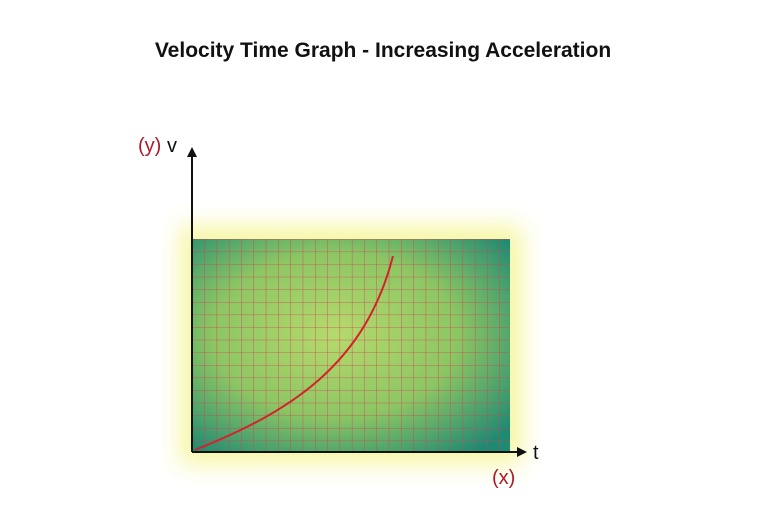 The image size is (768, 530). What do you see at coordinates (536, 453) in the screenshot?
I see `x-symbol: t` at bounding box center [536, 453].